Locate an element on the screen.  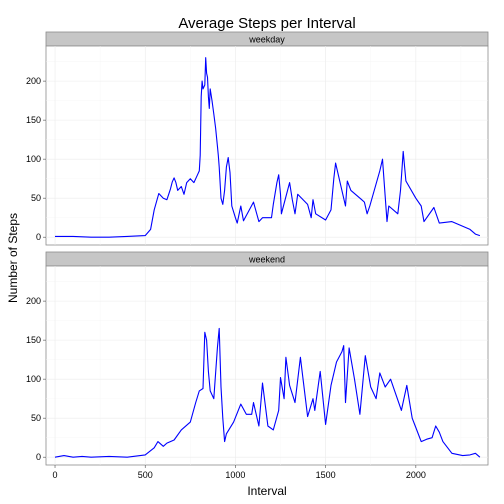
y-axis-title: Number of Steps is located at coordinates (13, 258).